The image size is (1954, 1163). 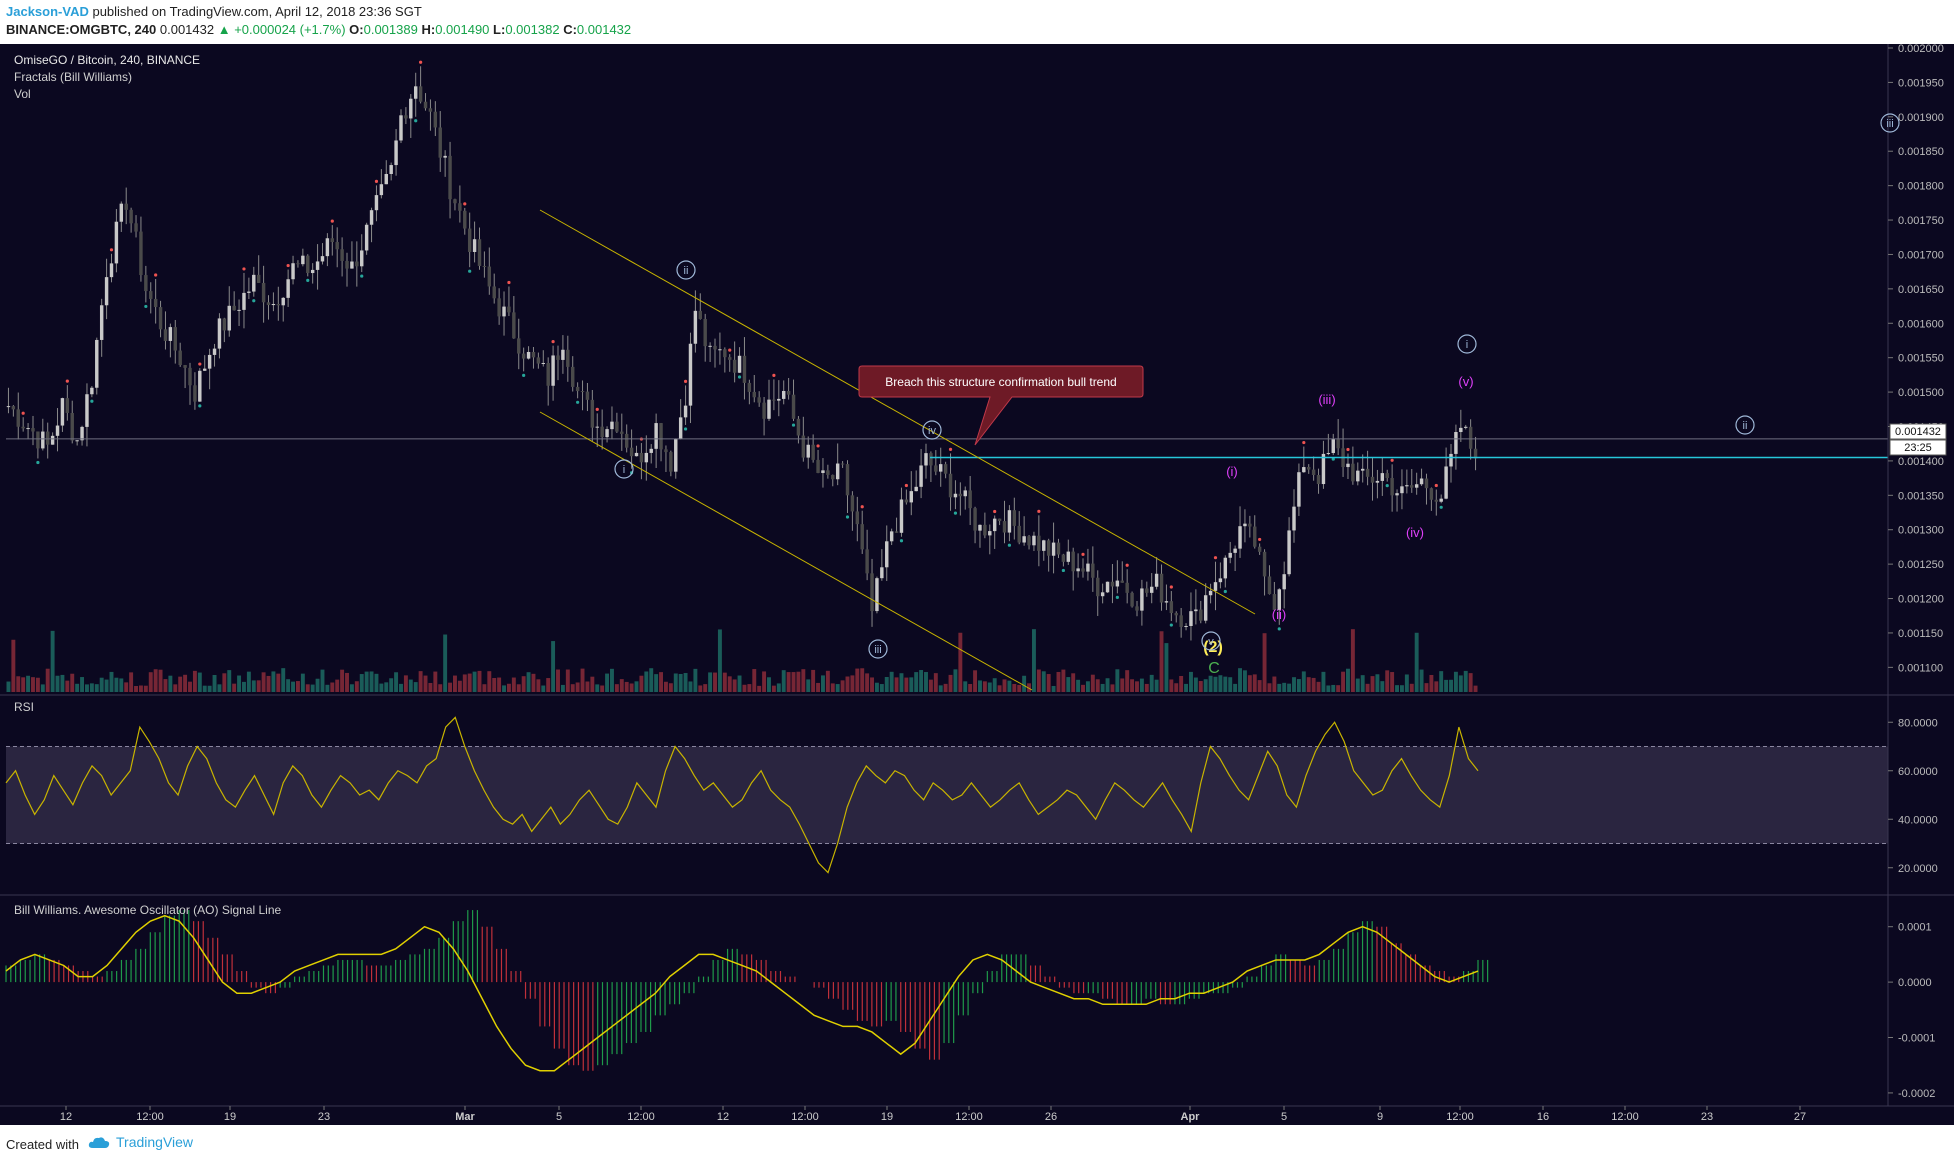 What do you see at coordinates (47, 11) in the screenshot?
I see `author-link: Jackson-VAD` at bounding box center [47, 11].